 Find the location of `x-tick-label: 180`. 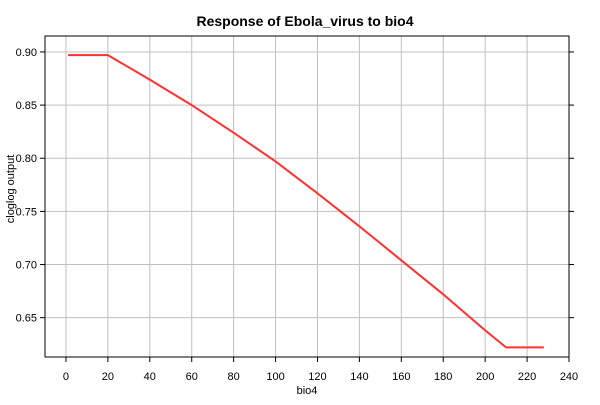

x-tick-label: 180 is located at coordinates (443, 377).